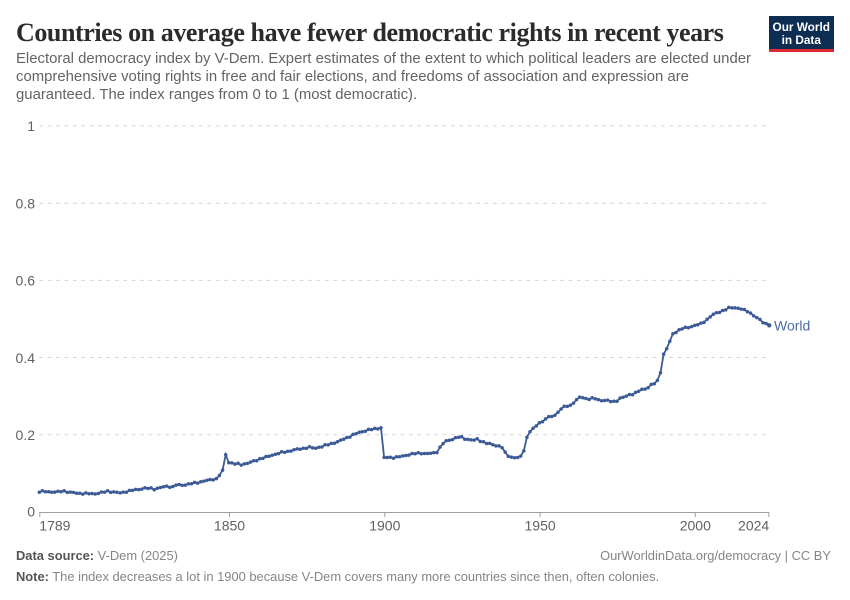 This screenshot has height=600, width=850. Describe the element at coordinates (26, 358) in the screenshot. I see `svg-text: 0.4` at that location.